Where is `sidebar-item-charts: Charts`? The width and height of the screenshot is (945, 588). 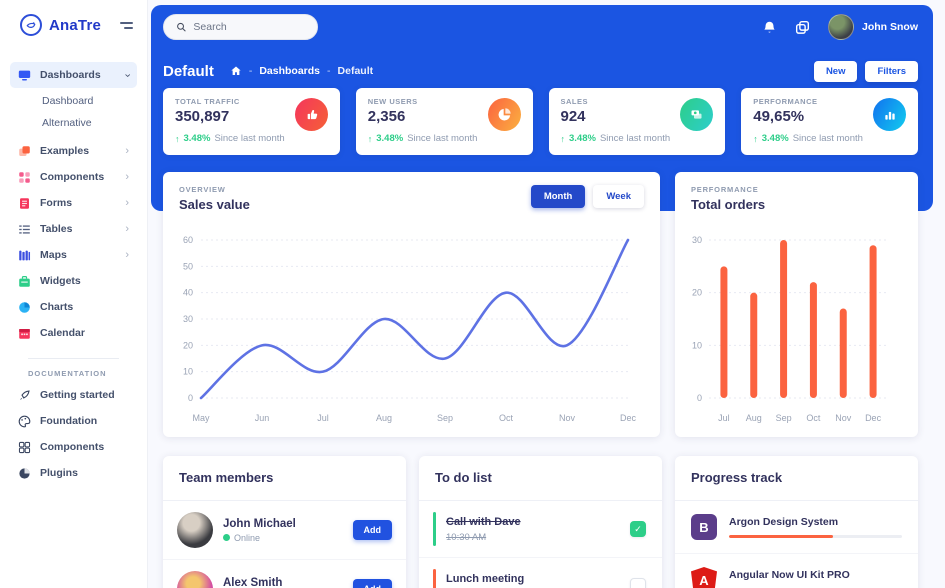
sidebar-item-charts: Charts is located at coordinates (73, 307).